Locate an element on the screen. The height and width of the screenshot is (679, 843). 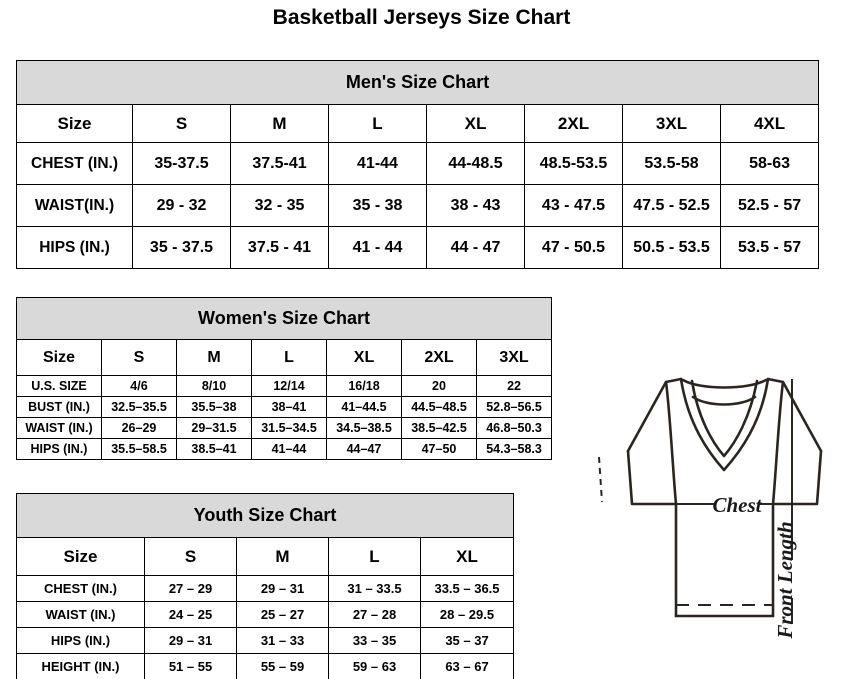
table-cell: 44-48.5 is located at coordinates (475, 163).